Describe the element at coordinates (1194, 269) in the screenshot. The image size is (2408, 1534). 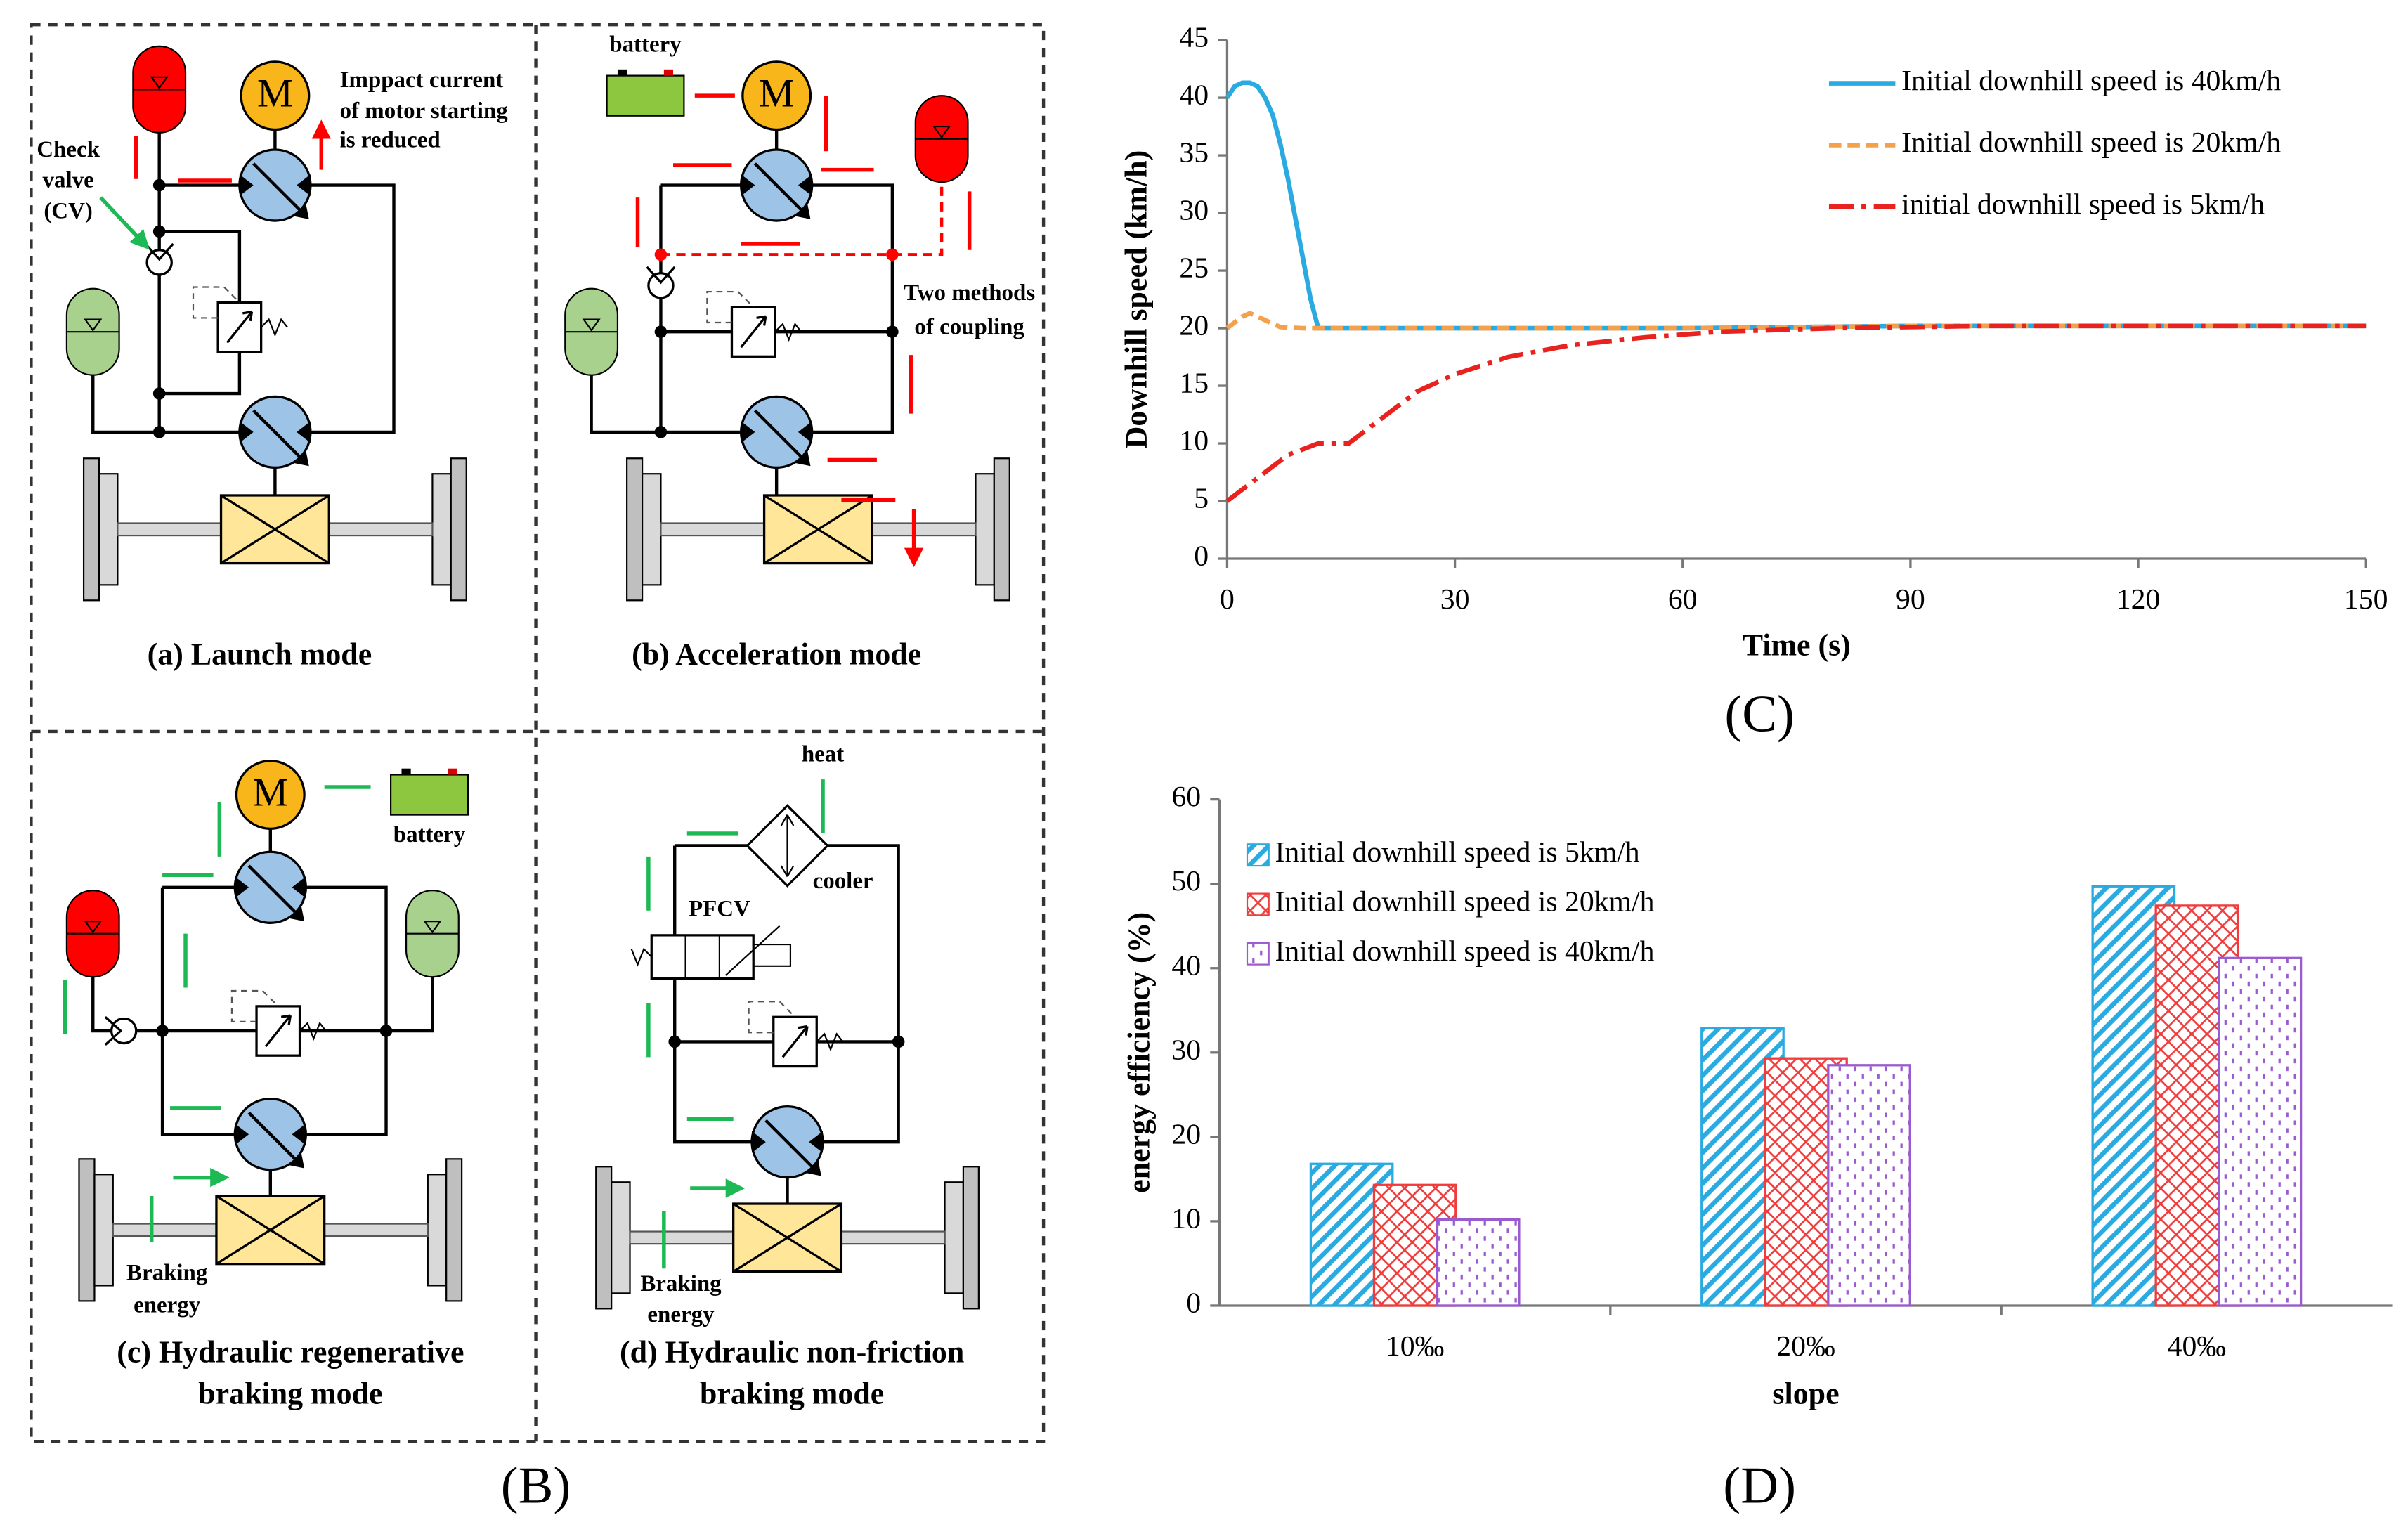
I see `y-tick-label: 25` at that location.